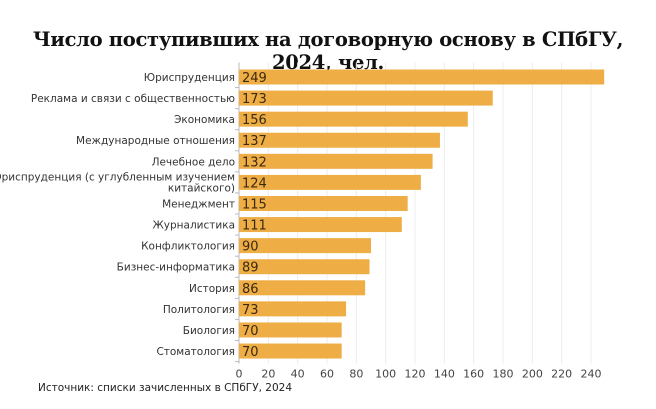 Image resolution: width=656 pixels, height=409 pixels. Describe the element at coordinates (199, 310) in the screenshot. I see `category-label: Политология` at that location.